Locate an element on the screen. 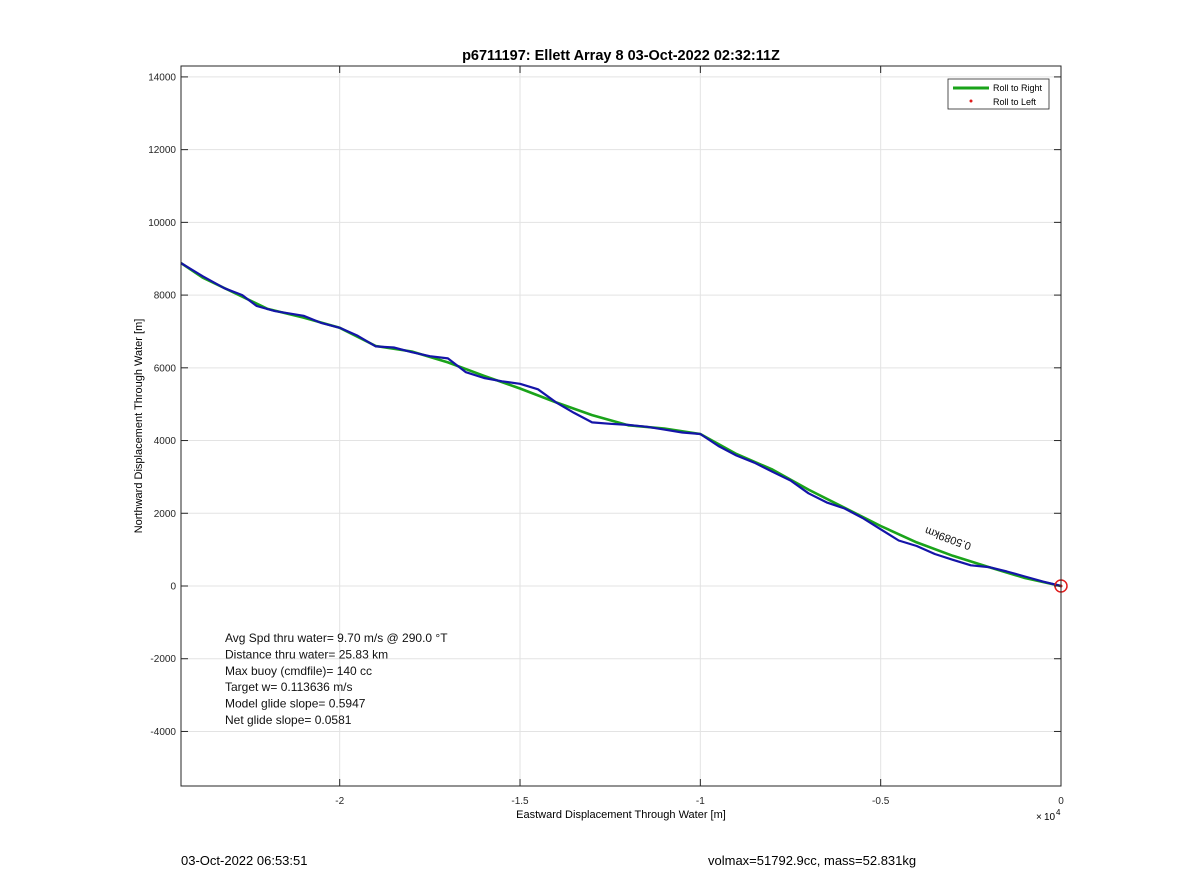 The image size is (1200, 885). x-tick-label: -0.5 is located at coordinates (881, 801).